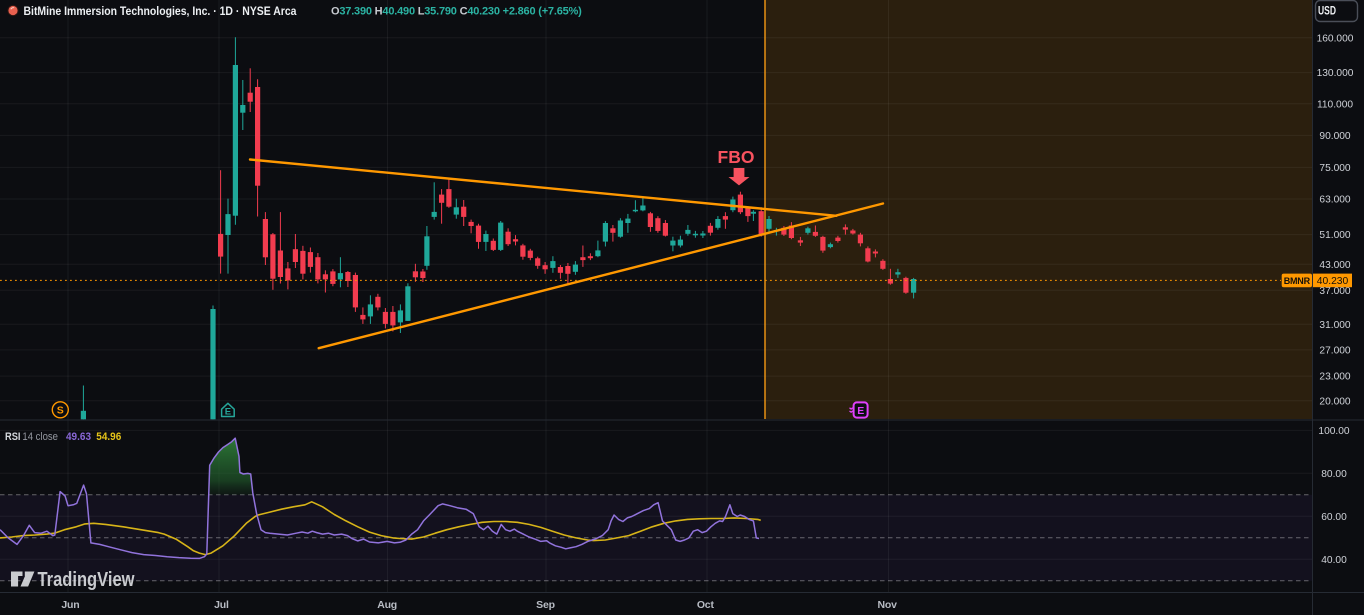 This screenshot has height=615, width=1364. I want to click on svg-text: 51.000, so click(1334, 235).